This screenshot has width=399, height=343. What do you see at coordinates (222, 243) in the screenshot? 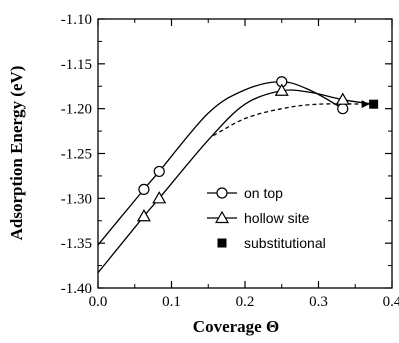
I see `legend-marker-square` at bounding box center [222, 243].